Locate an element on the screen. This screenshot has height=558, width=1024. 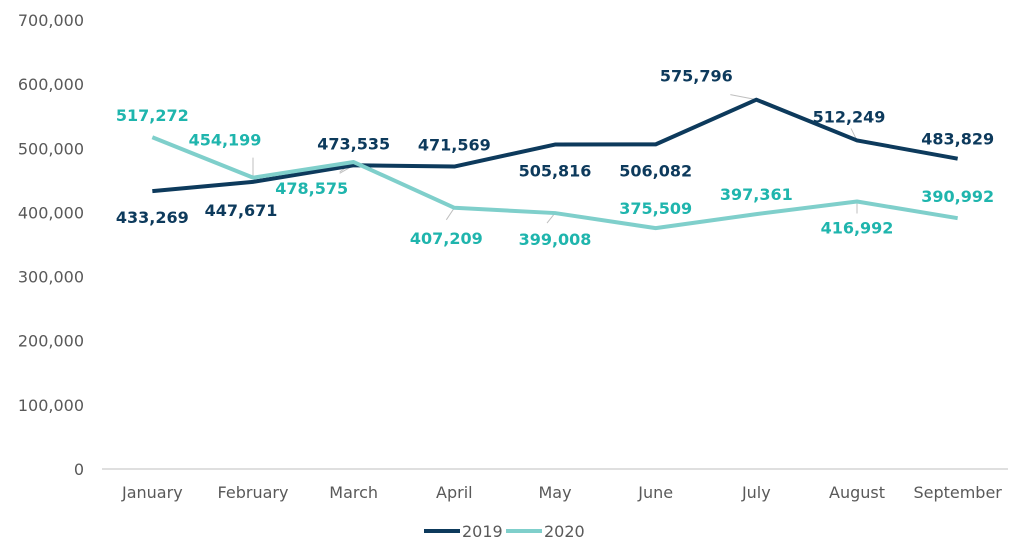
data-label-2020: 517,272 is located at coordinates (152, 115).